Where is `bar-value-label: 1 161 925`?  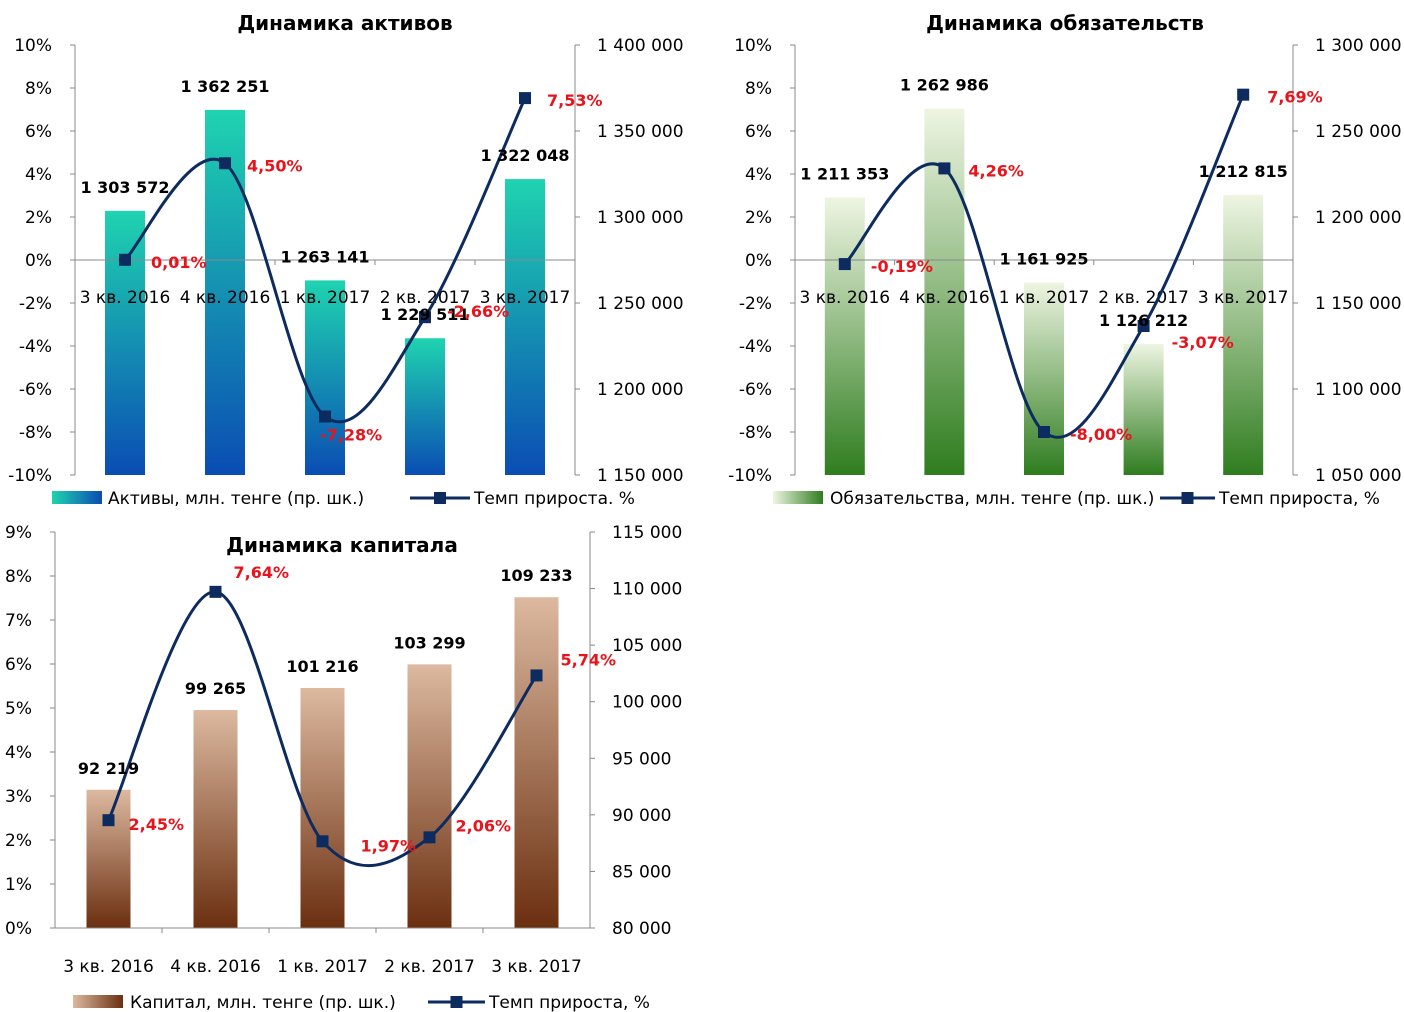 bar-value-label: 1 161 925 is located at coordinates (1043, 258).